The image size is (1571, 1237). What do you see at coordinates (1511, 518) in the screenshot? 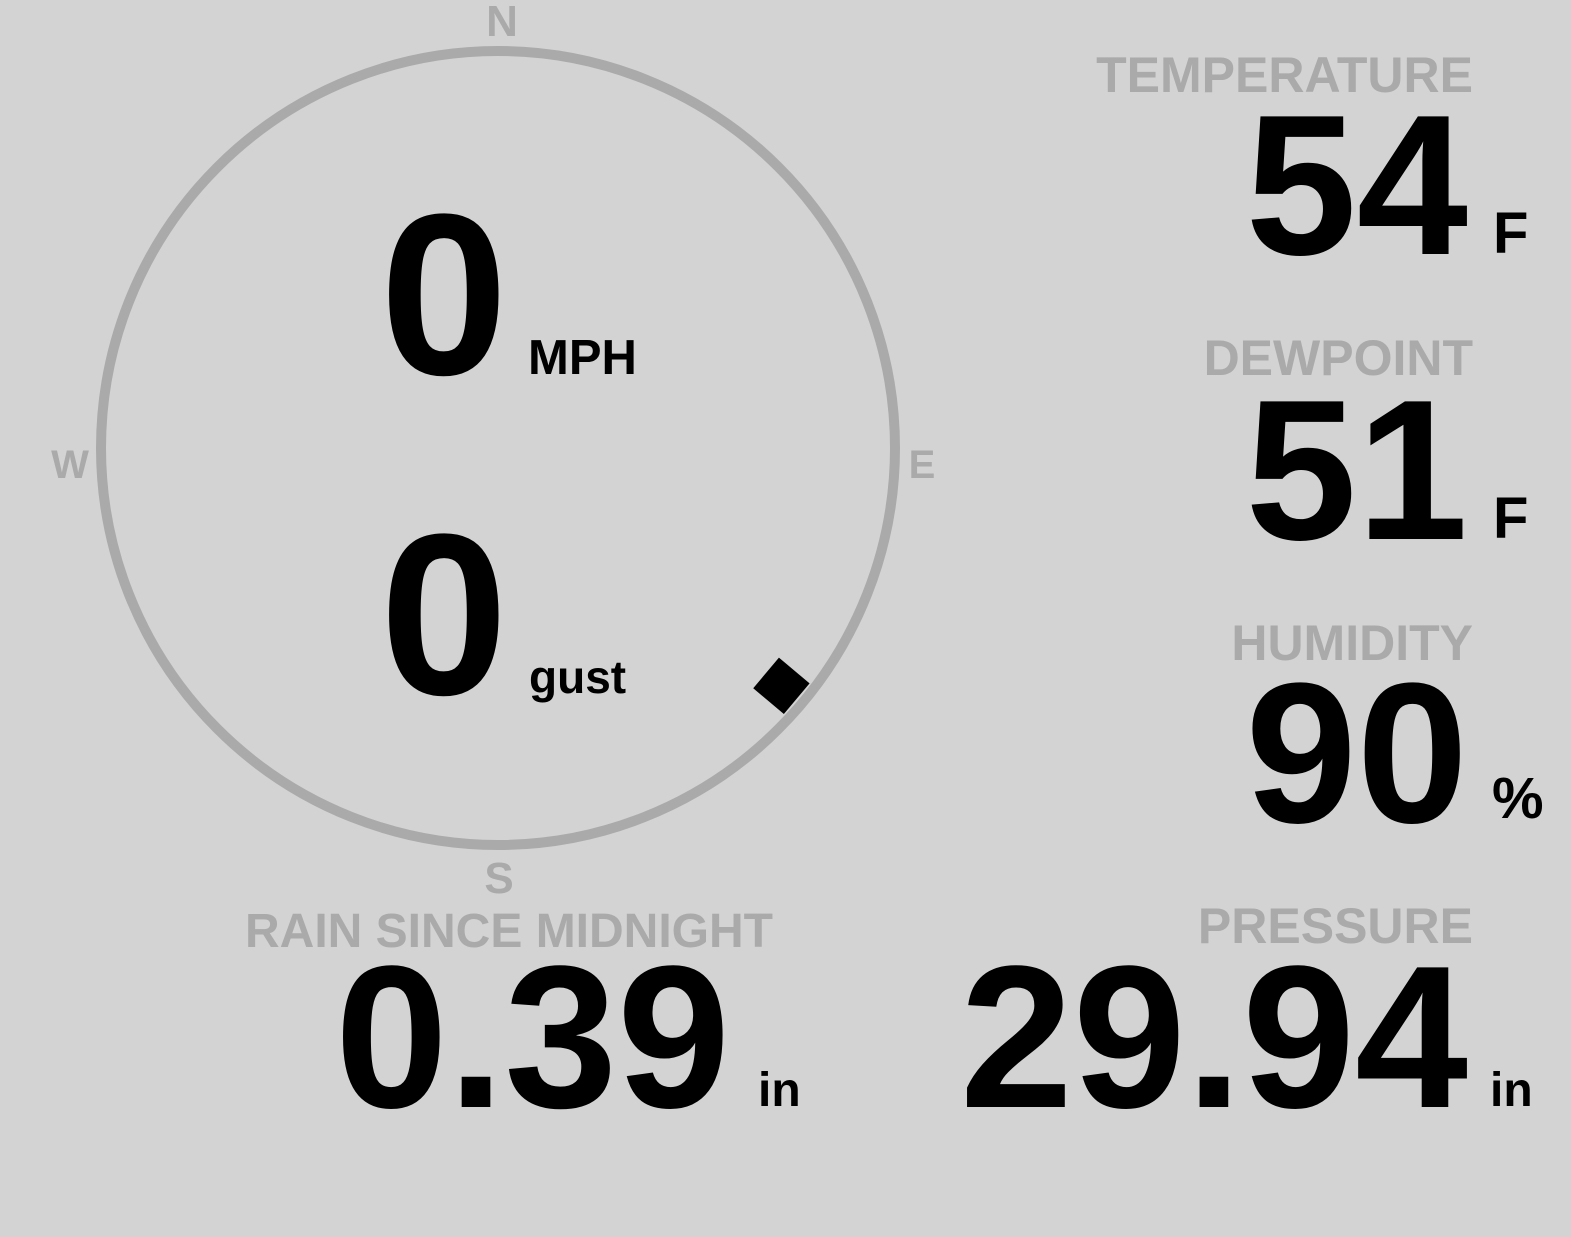
I see `dewpoint-unit: F` at bounding box center [1511, 518].